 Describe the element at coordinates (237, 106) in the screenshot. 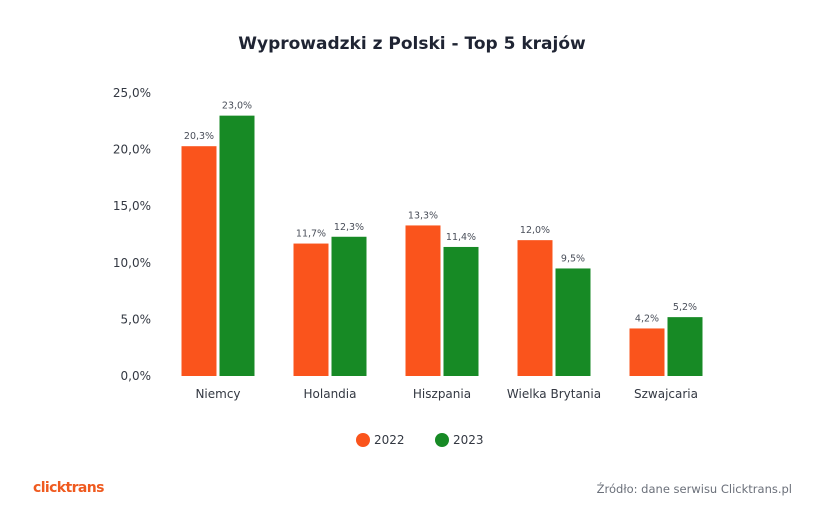

I see `data-label-2023: 23,0%` at that location.